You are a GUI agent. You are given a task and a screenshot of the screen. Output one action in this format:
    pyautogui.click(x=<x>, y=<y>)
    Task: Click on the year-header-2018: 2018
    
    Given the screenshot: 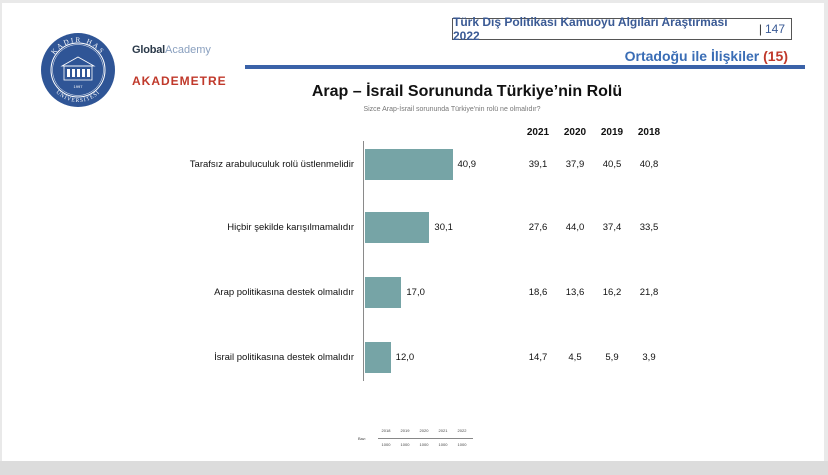 What is the action you would take?
    pyautogui.click(x=649, y=132)
    